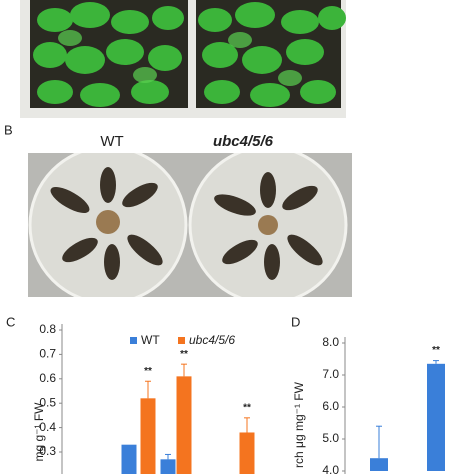 This screenshot has height=474, width=474. I want to click on y-tick-label: 5.0, so click(330, 438).